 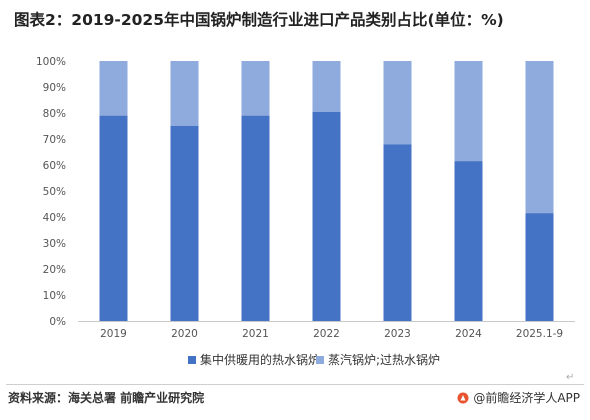 What do you see at coordinates (54, 166) in the screenshot?
I see `y-tick-label: 60%` at bounding box center [54, 166].